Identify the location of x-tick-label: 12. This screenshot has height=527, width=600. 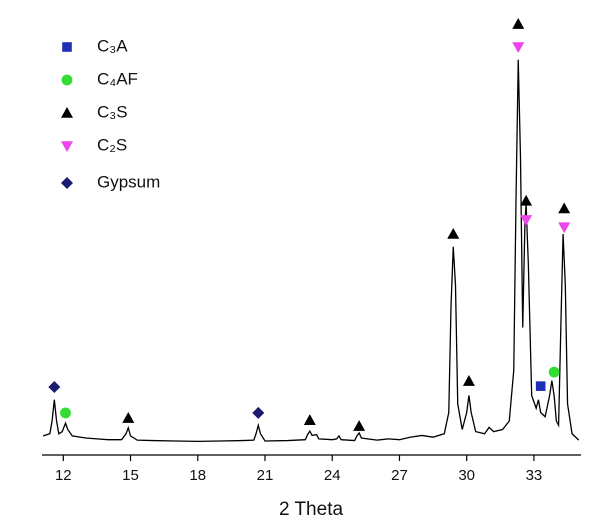
(63, 475).